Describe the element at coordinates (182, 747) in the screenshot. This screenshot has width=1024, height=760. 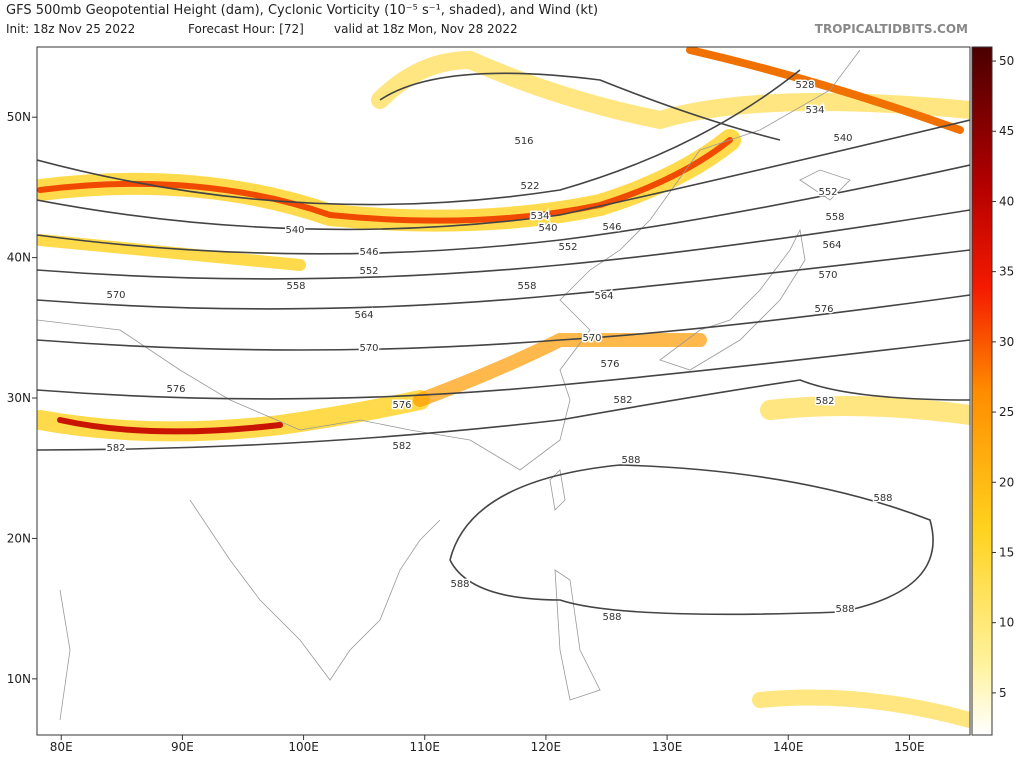
I see `lon-label: 90E` at that location.